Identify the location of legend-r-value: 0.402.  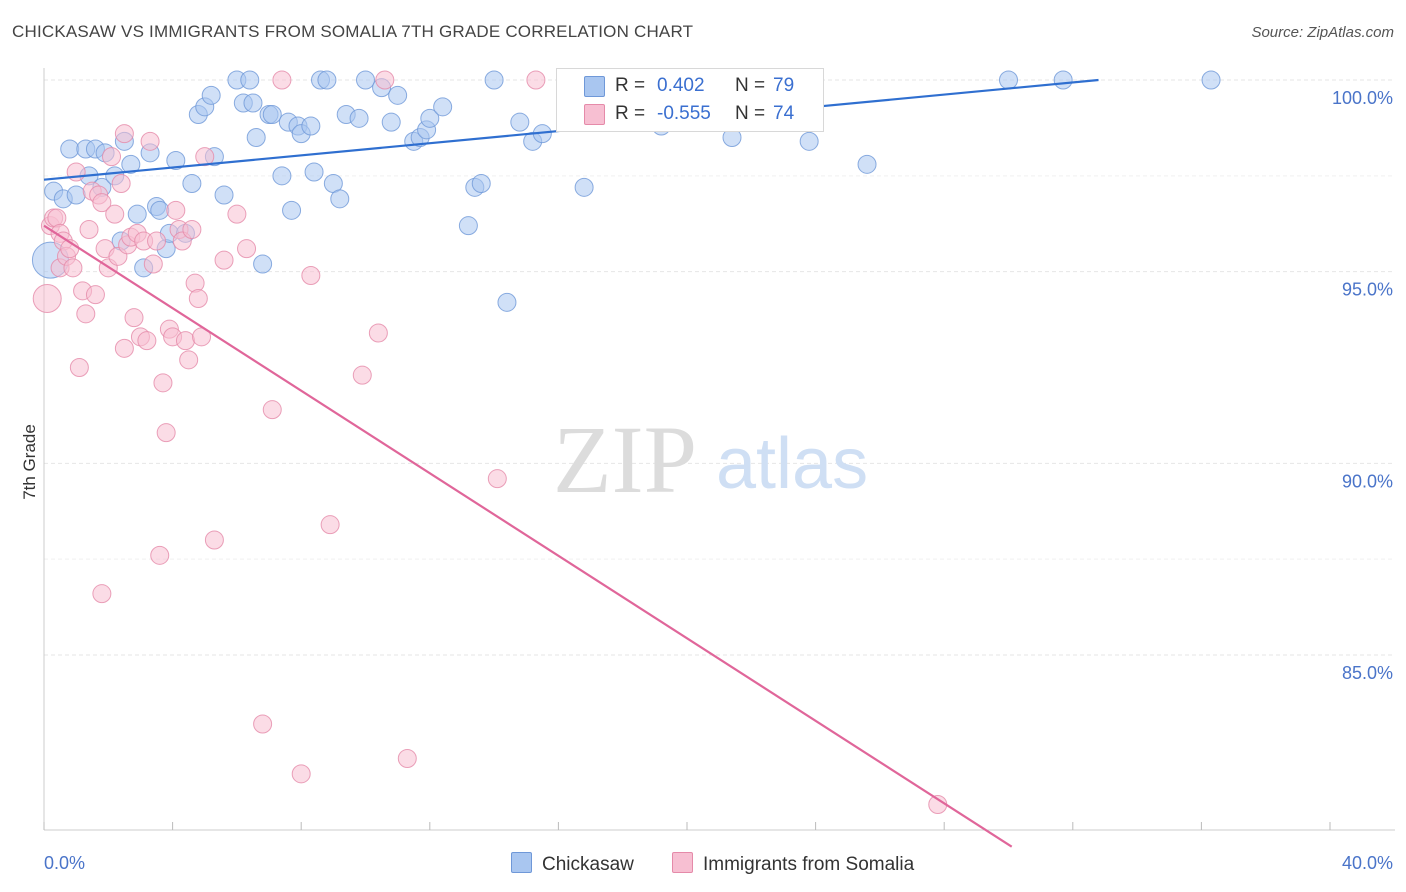
(681, 85).